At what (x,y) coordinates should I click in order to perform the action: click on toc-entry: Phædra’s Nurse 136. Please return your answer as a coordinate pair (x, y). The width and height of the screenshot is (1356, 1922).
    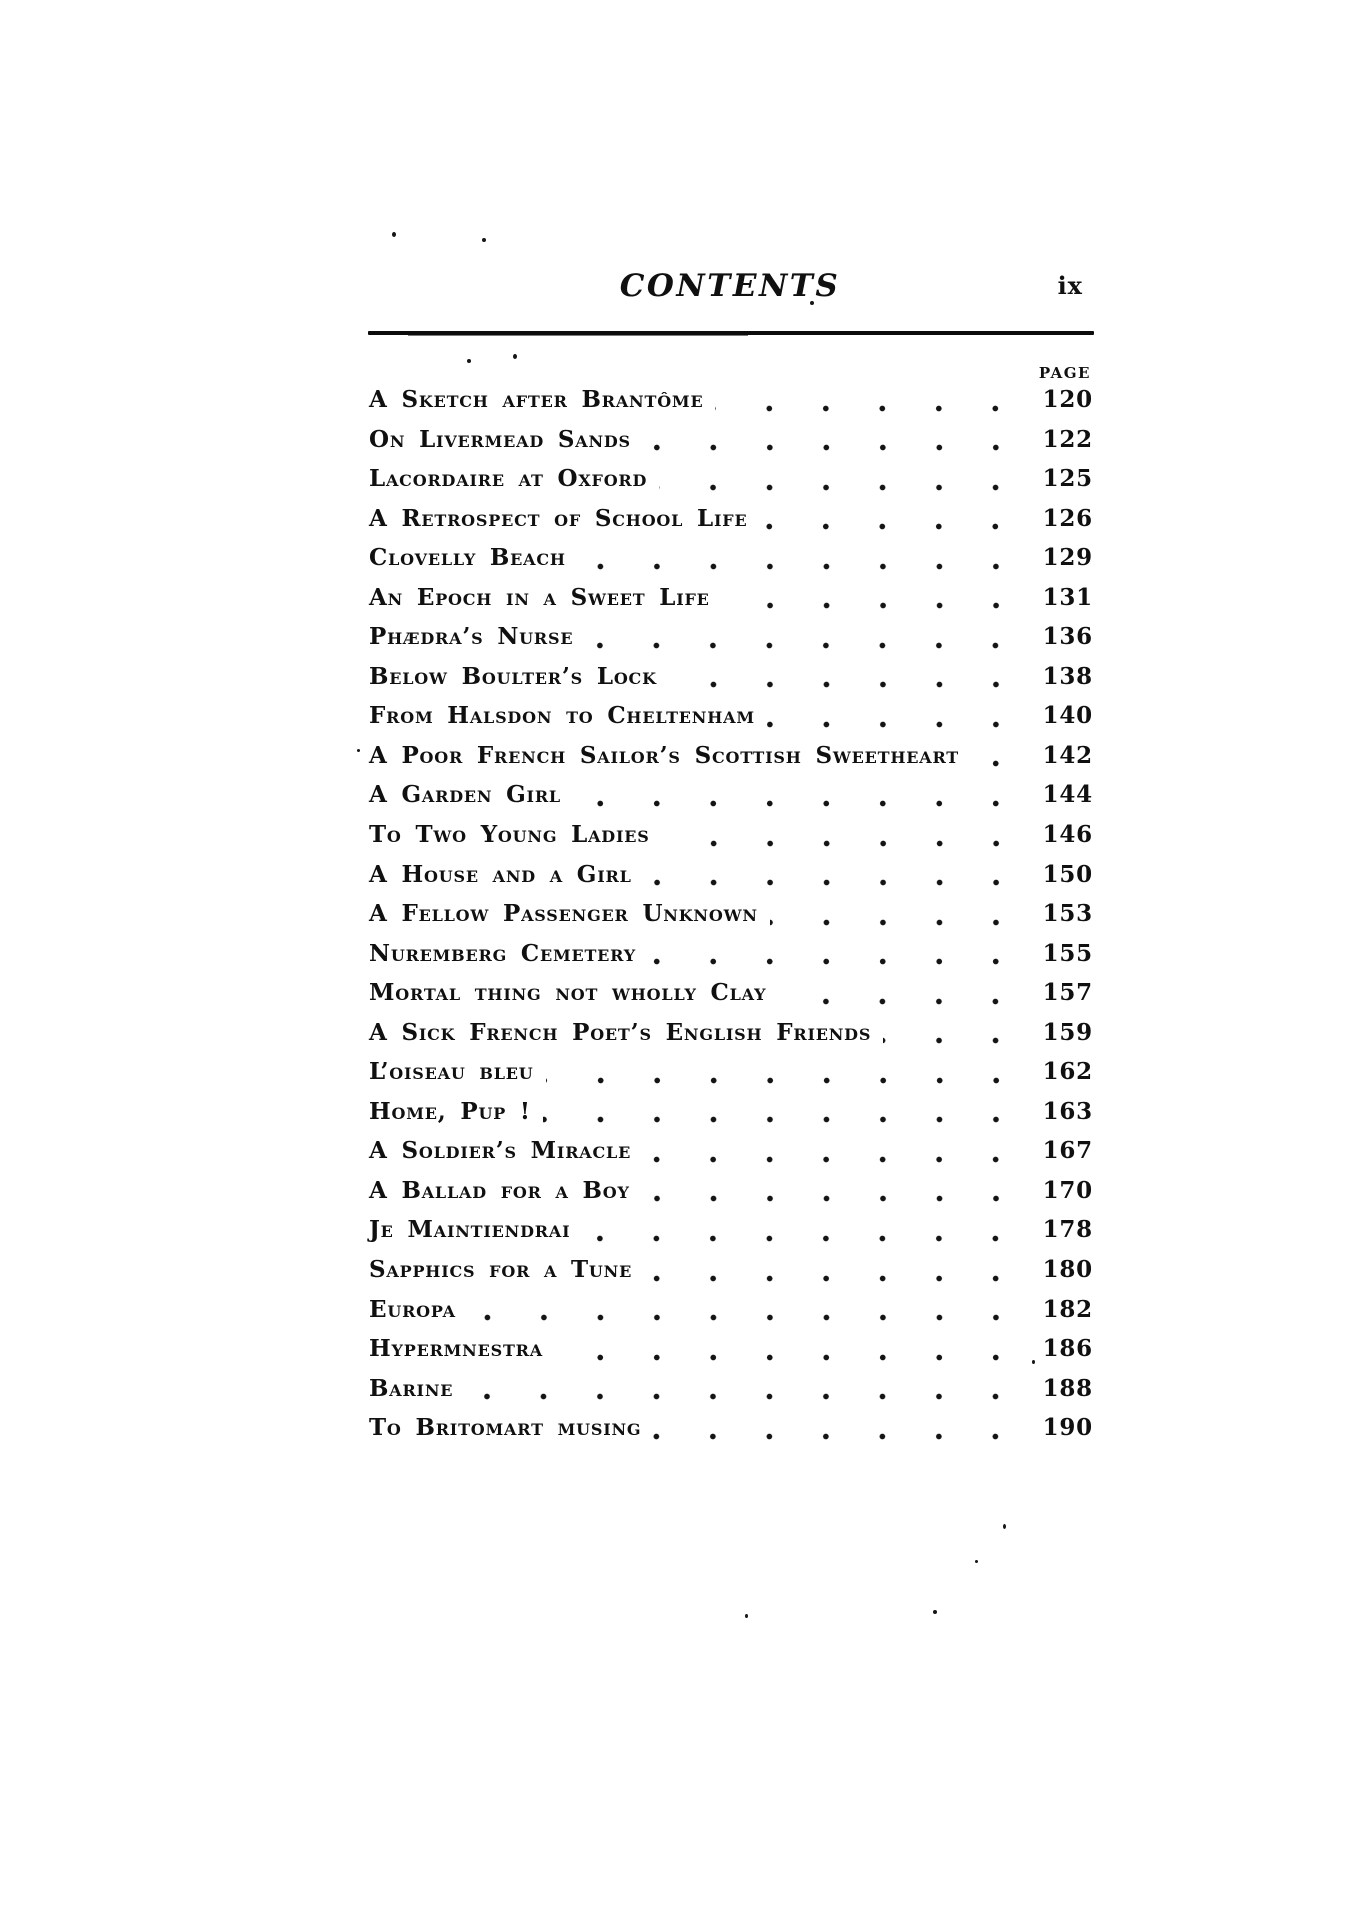
    Looking at the image, I should click on (731, 637).